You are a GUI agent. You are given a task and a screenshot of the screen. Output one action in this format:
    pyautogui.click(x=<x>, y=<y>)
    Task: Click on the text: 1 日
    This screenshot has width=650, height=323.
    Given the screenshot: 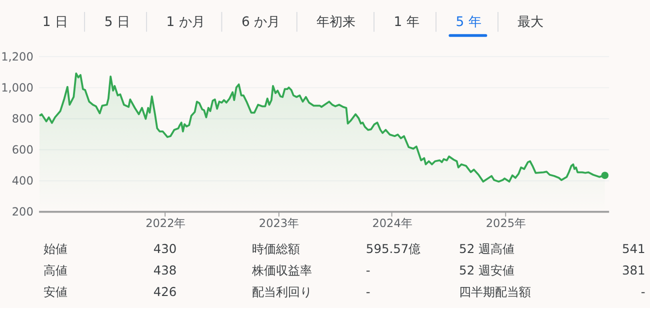 What is the action you would take?
    pyautogui.click(x=55, y=22)
    